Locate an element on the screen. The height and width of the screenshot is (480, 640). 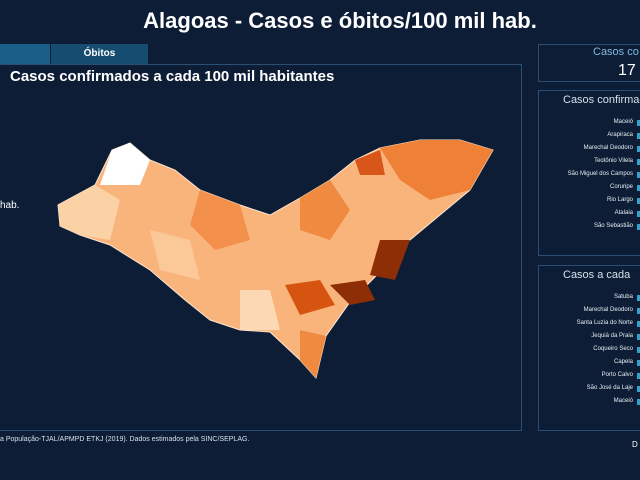
list-item: Satuba is located at coordinates (623, 297).